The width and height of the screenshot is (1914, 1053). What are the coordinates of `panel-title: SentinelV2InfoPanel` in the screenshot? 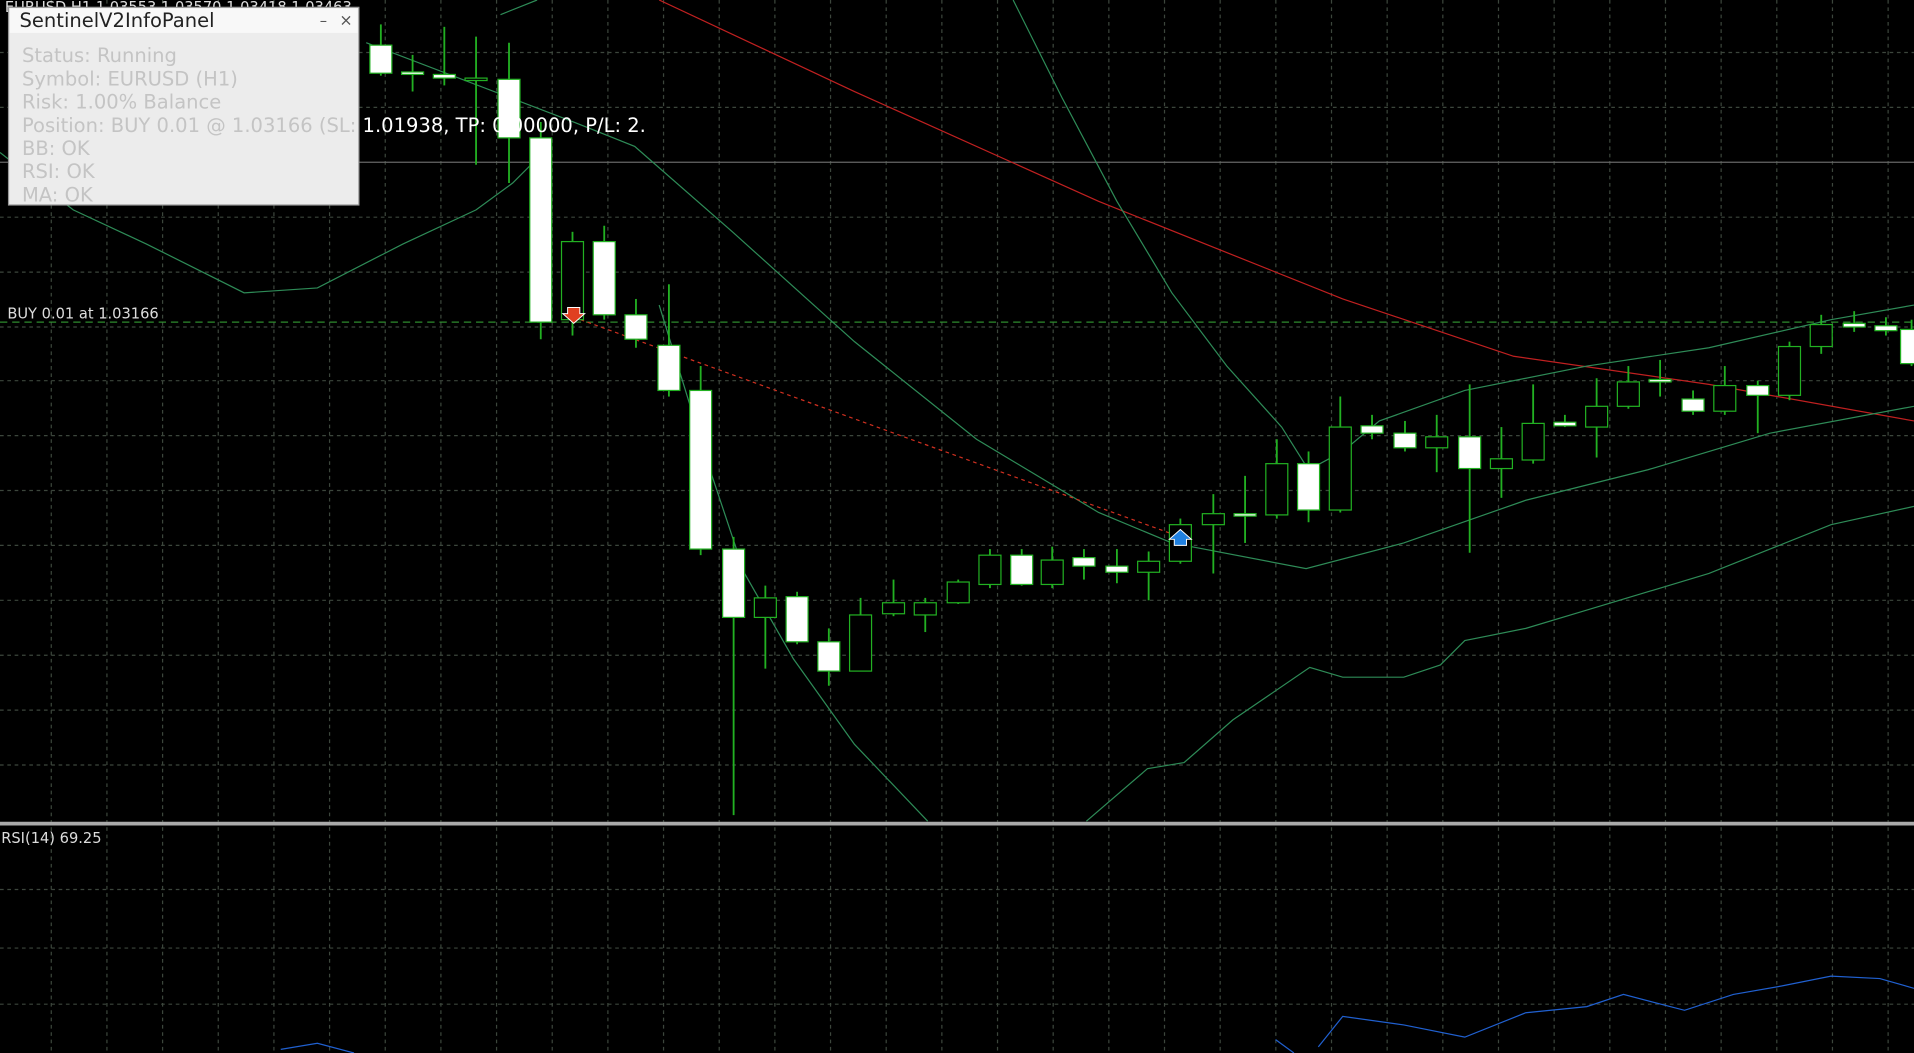 It's located at (117, 20).